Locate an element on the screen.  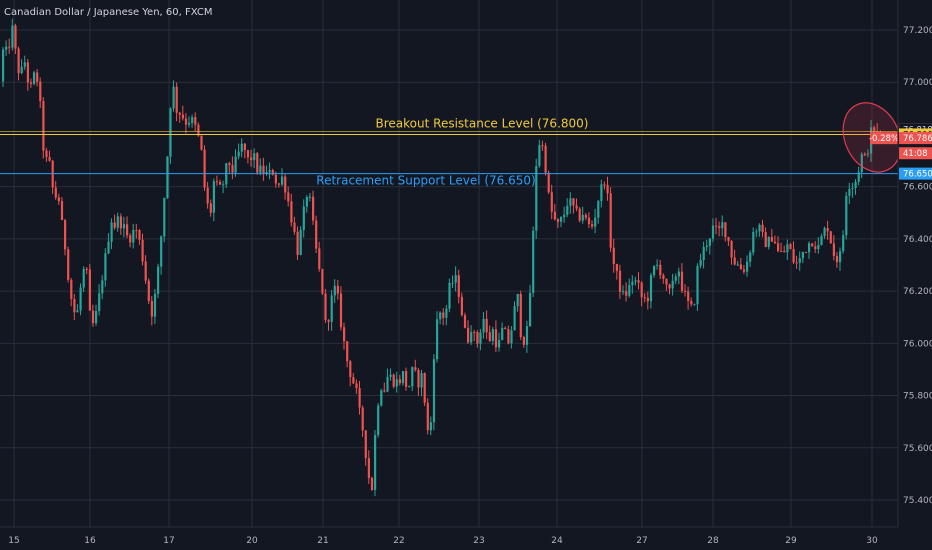
resistance-label: Breakout Resistance Level (76.800) is located at coordinates (482, 123).